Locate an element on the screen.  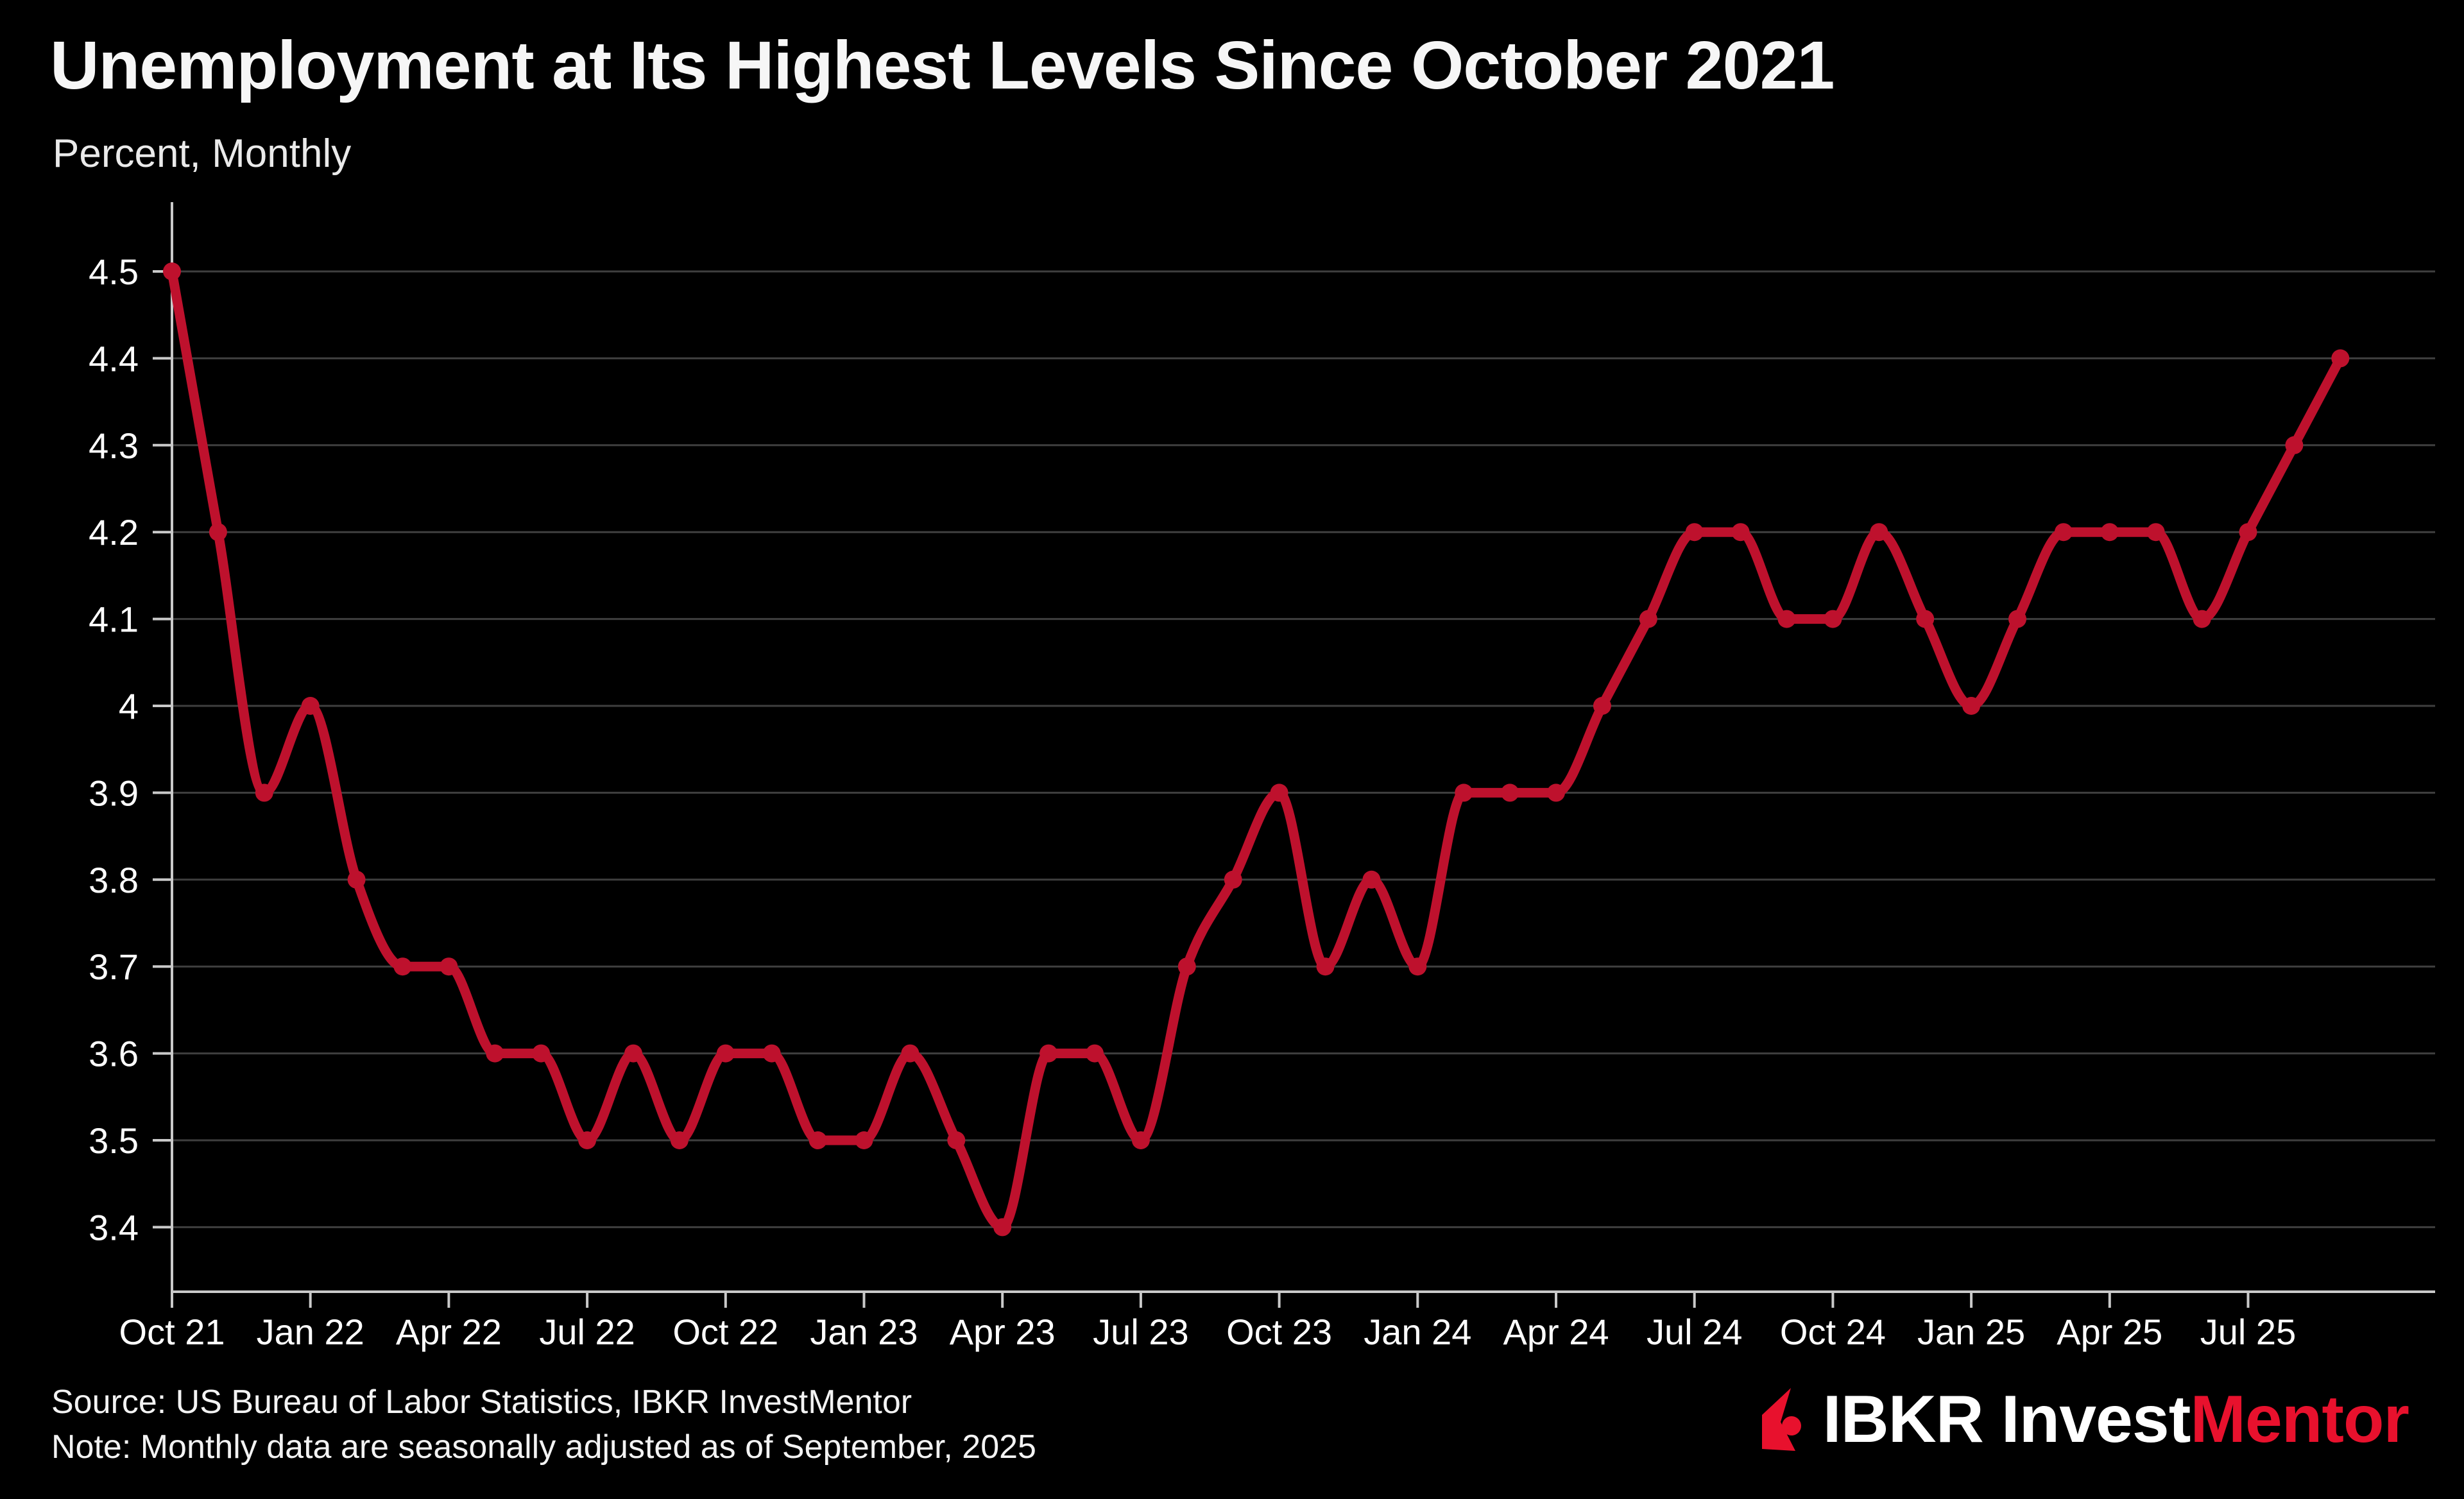
ibkr-investmentor-logo: IBKR InvestMentor is located at coordinates (2085, 1419).